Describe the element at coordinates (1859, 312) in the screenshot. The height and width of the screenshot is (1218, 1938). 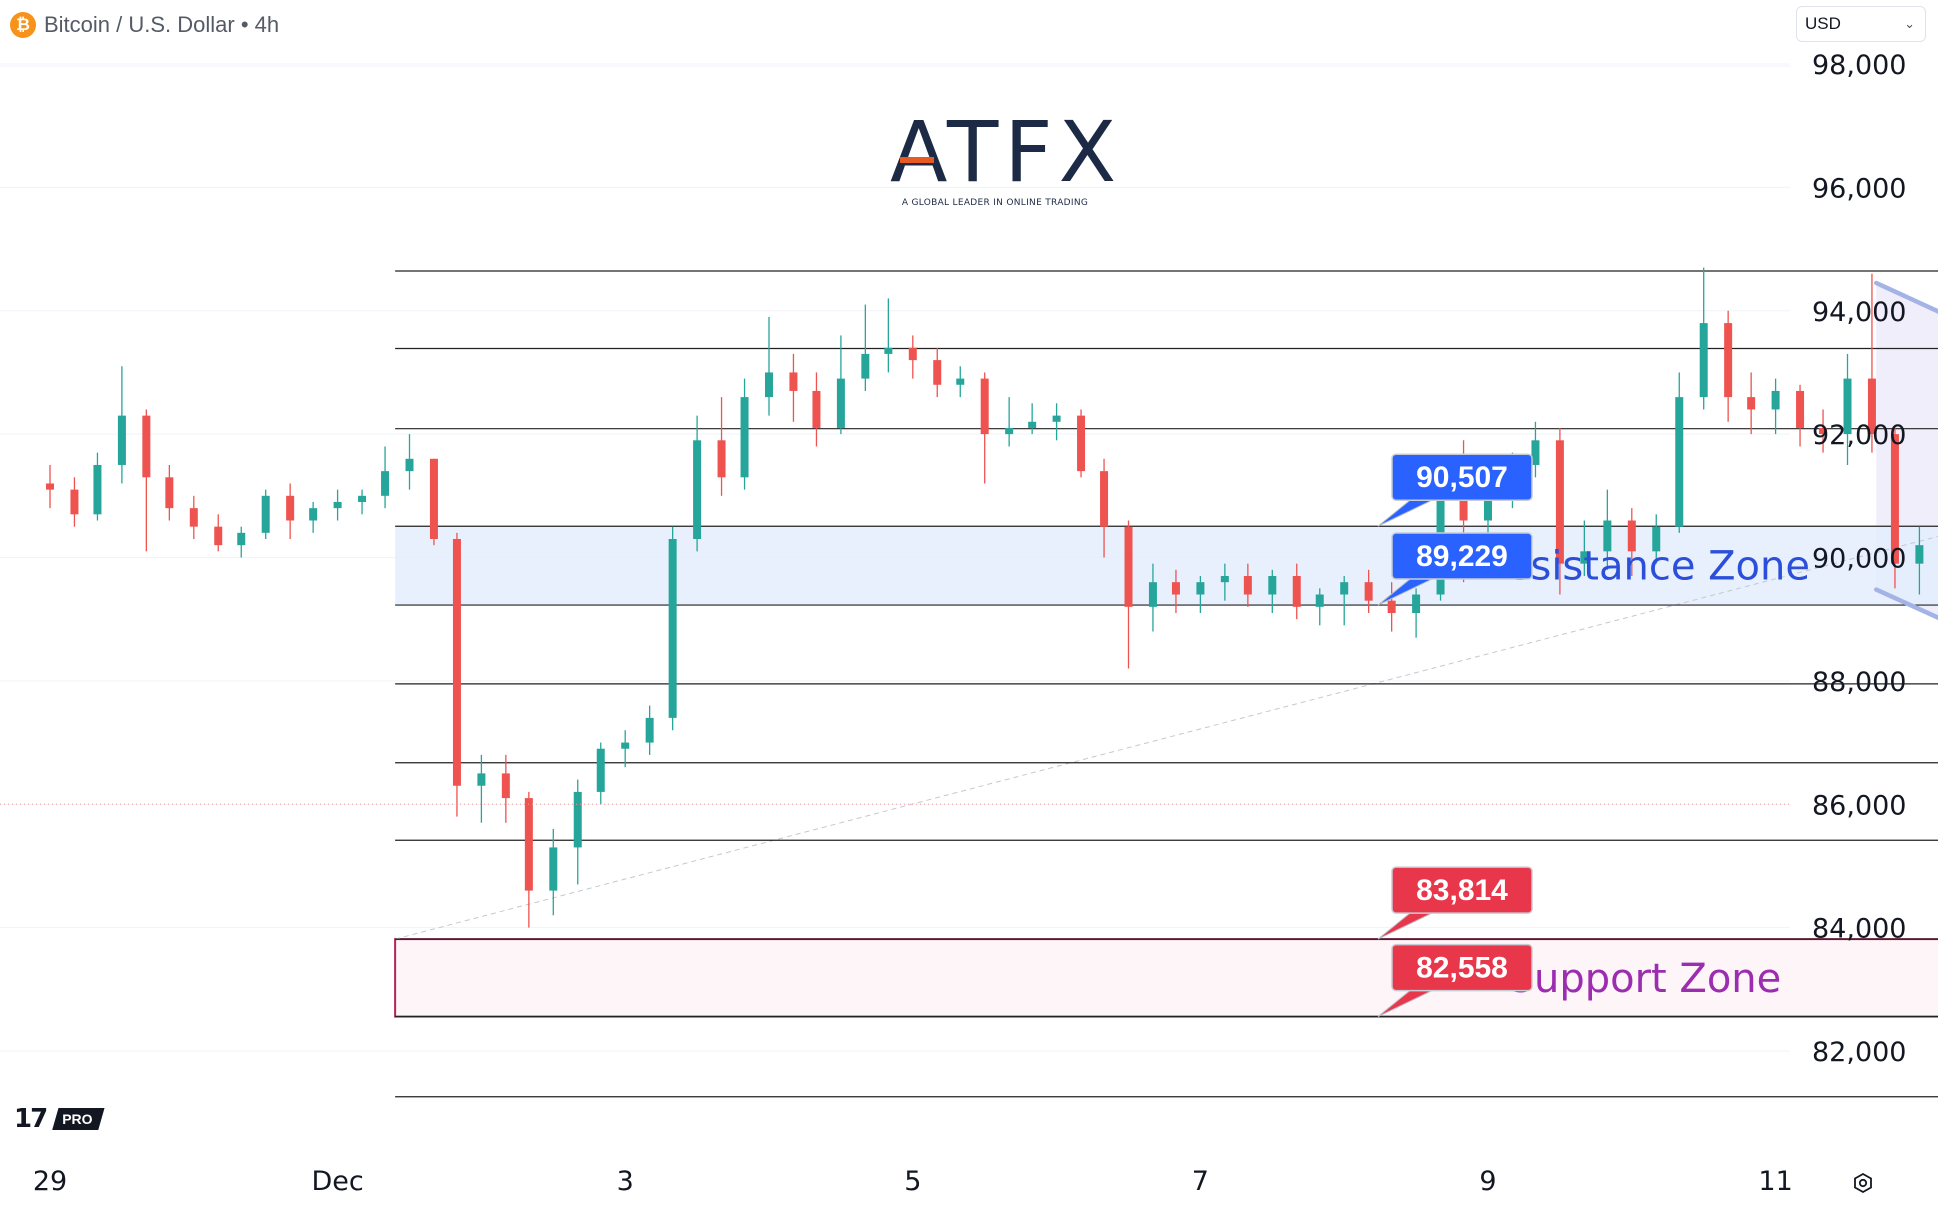
I see `y-tick-label: 94,000` at that location.